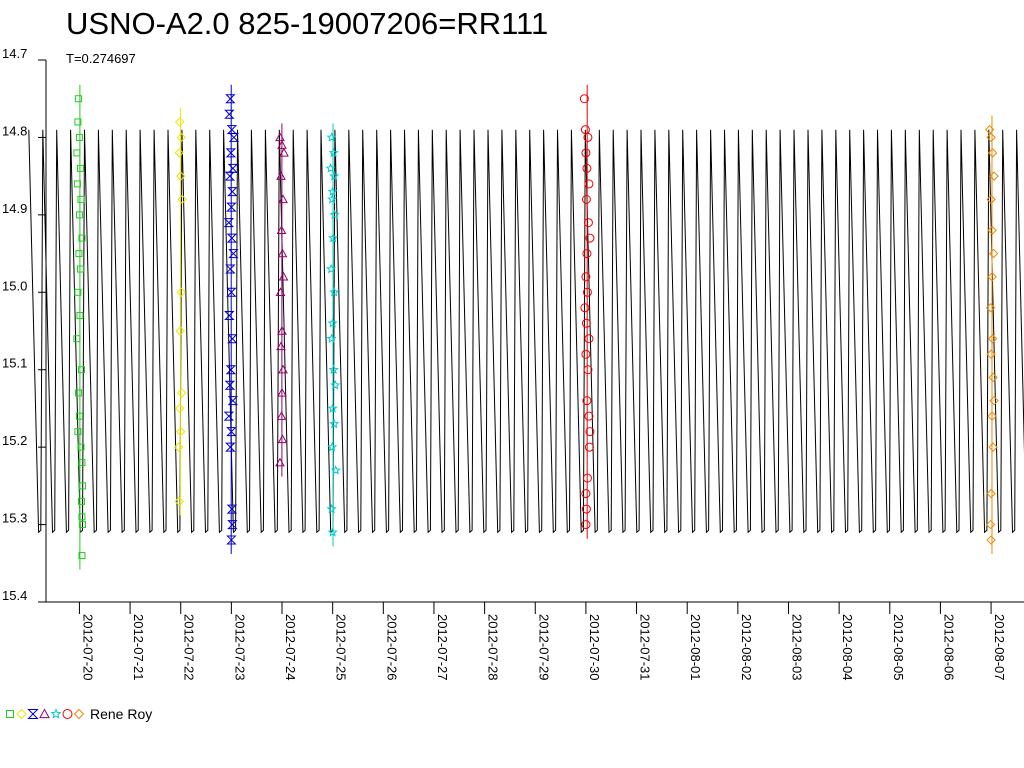 The image size is (1024, 768). Describe the element at coordinates (14, 53) in the screenshot. I see `y-tick-label: 14.7` at that location.